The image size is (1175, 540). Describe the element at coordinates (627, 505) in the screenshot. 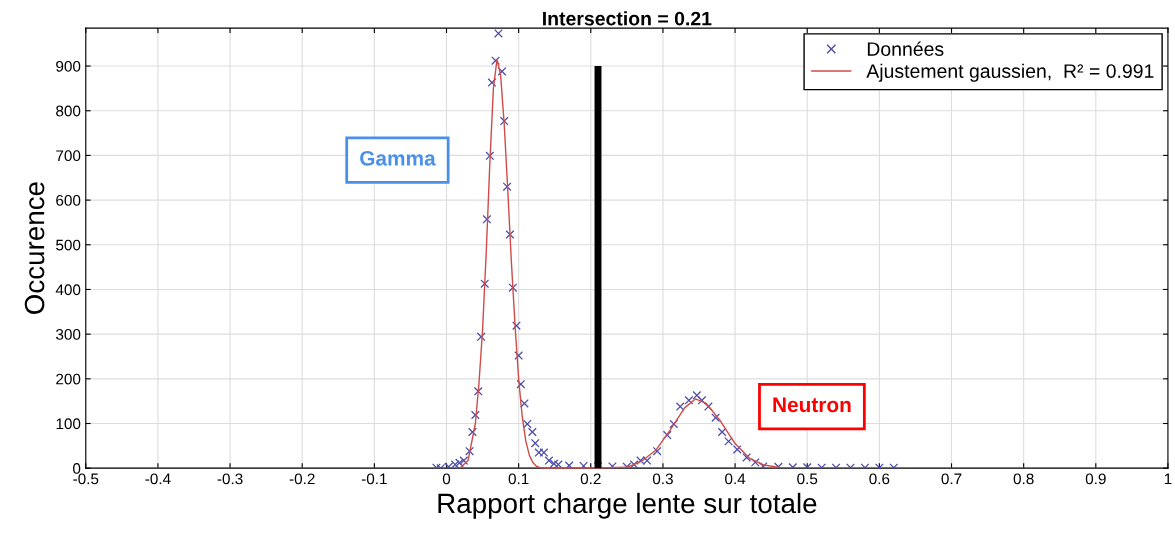

I see `x-axis-title: Rapport charge lente sur totale` at that location.